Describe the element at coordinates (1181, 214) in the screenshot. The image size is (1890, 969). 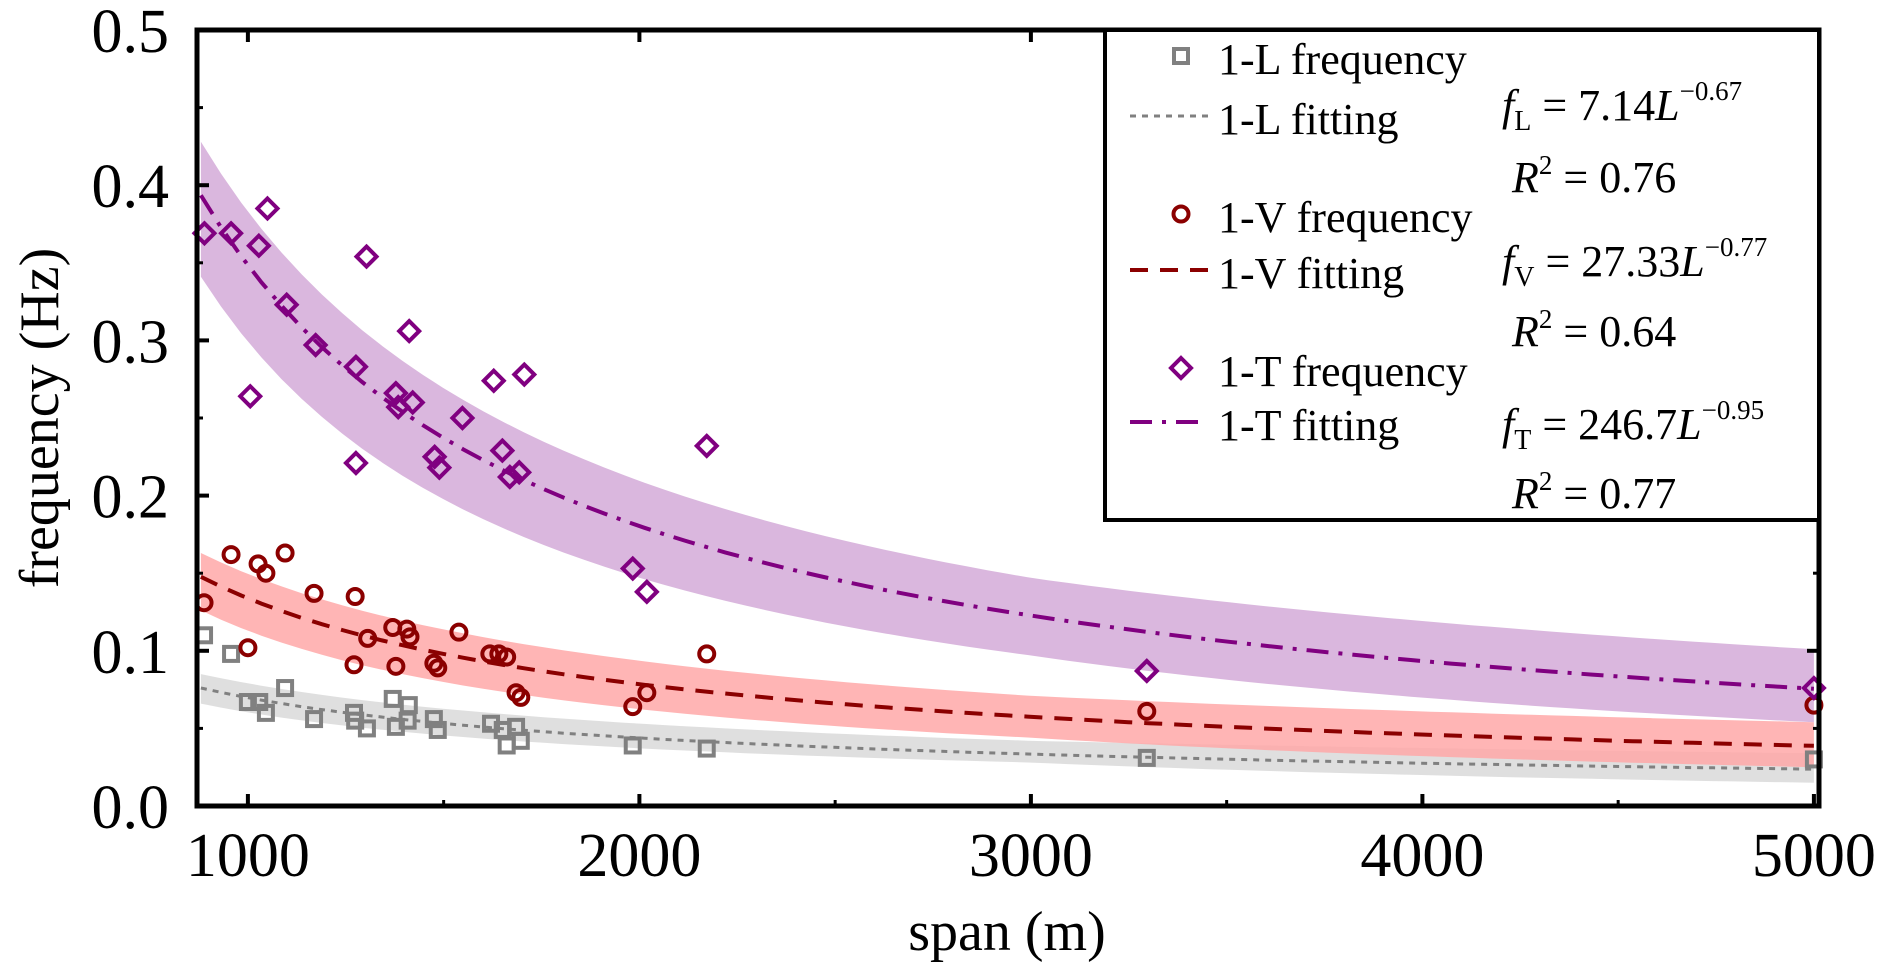
I see `legend-marker-circle` at that location.